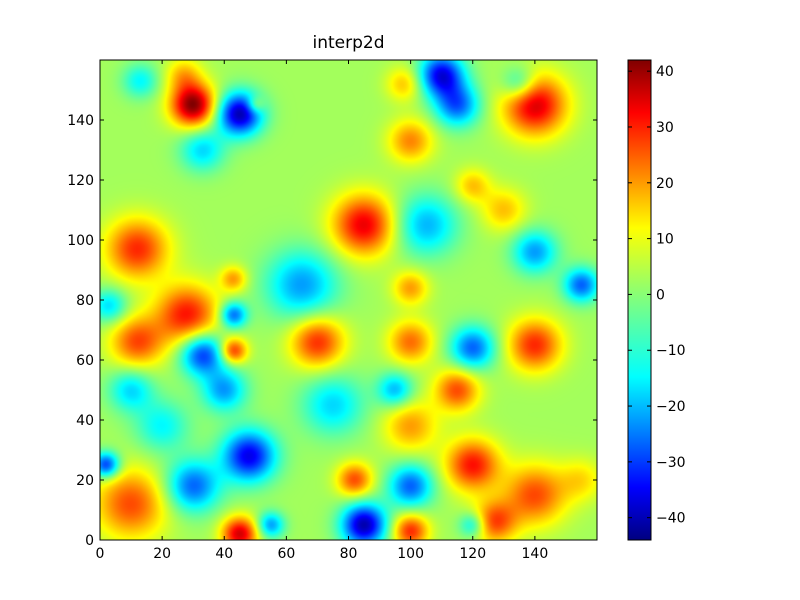 The width and height of the screenshot is (800, 600). Describe the element at coordinates (671, 407) in the screenshot. I see `colorbar-tick-label: −20` at that location.